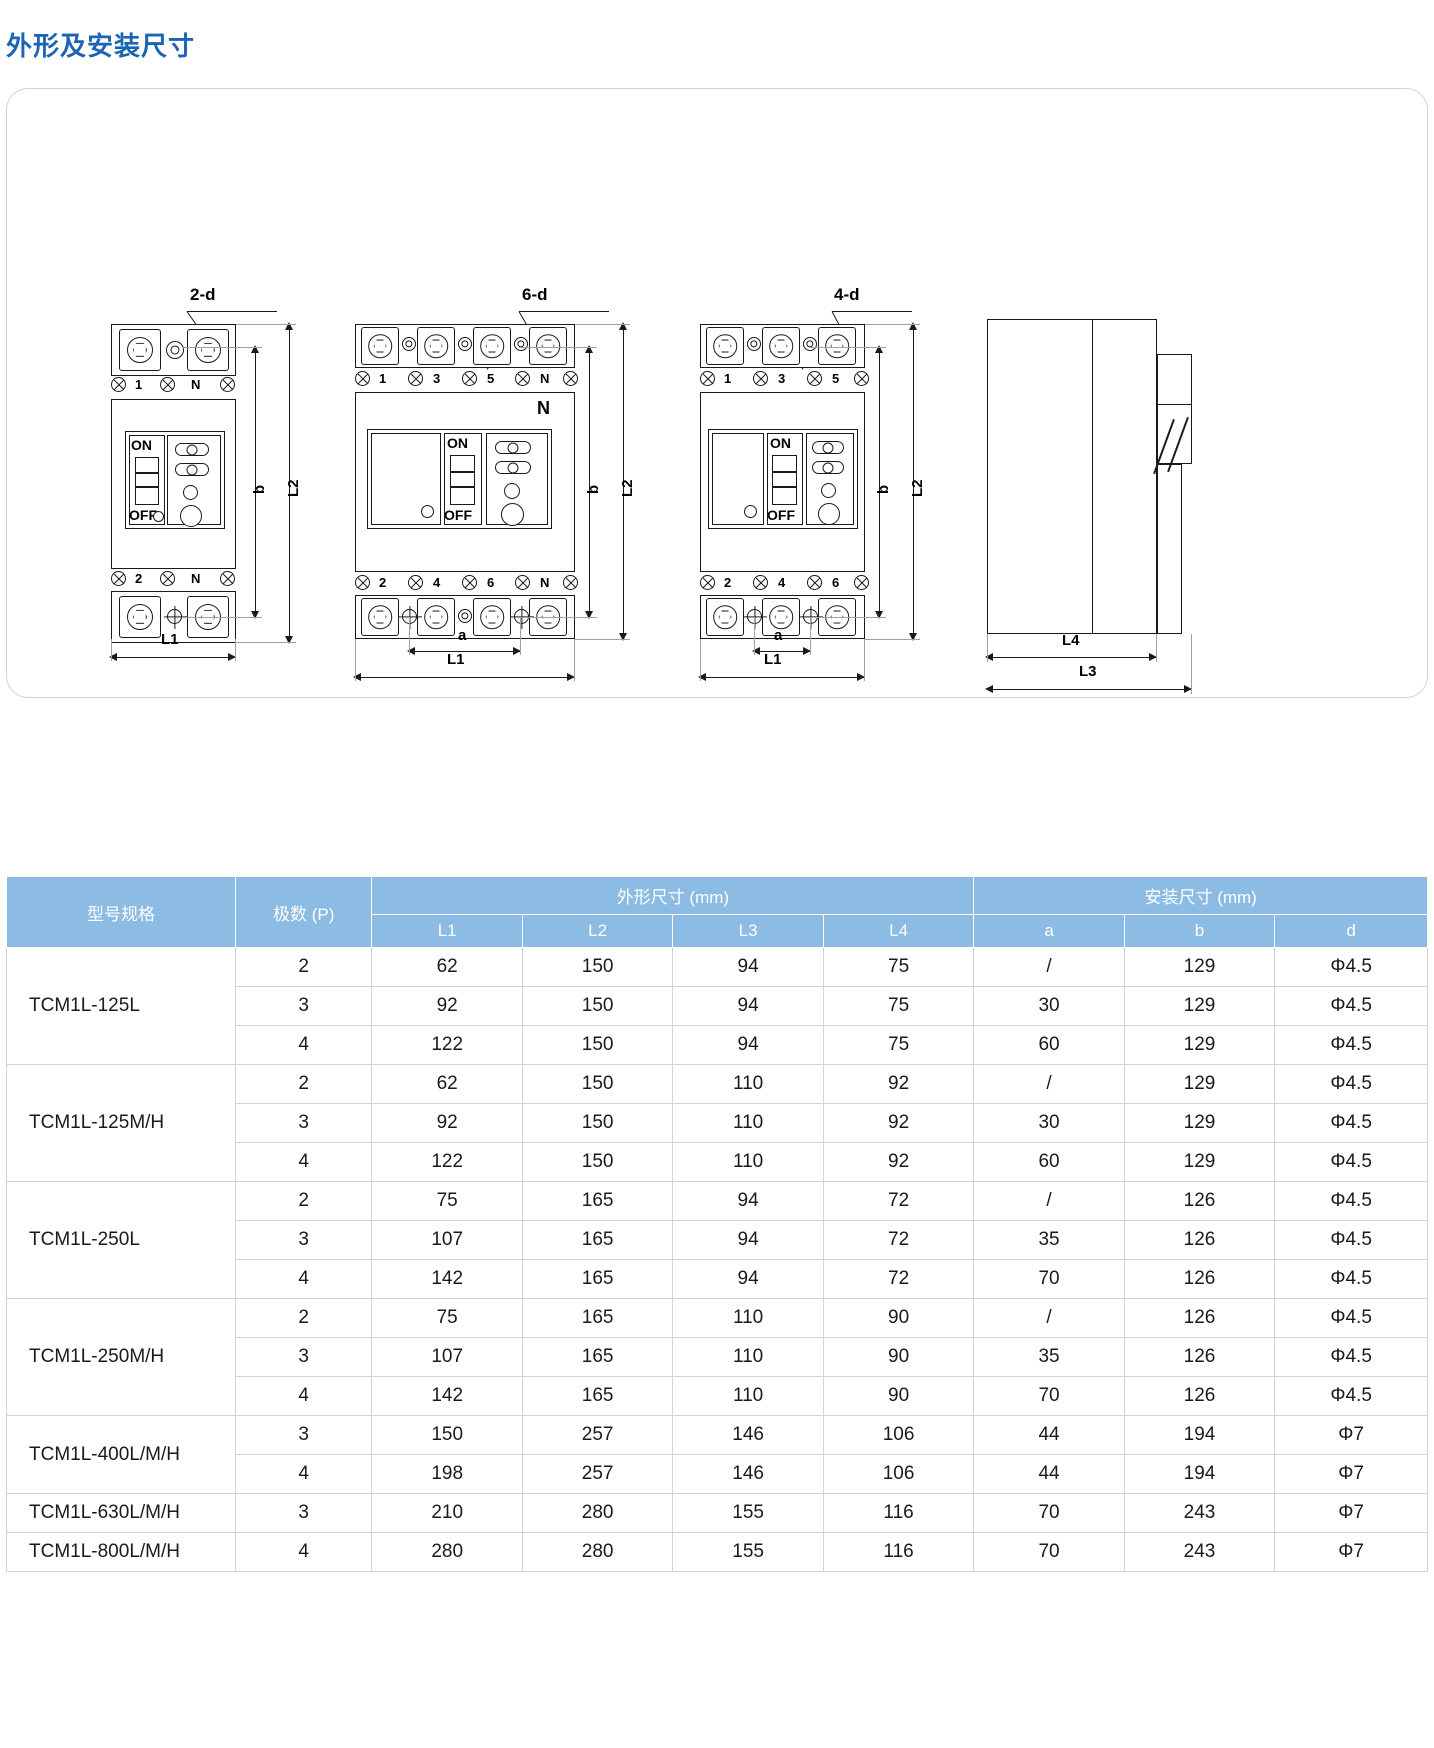 Image resolution: width=1434 pixels, height=1748 pixels. Describe the element at coordinates (203, 294) in the screenshot. I see `callout-2d-label: 2-d` at that location.